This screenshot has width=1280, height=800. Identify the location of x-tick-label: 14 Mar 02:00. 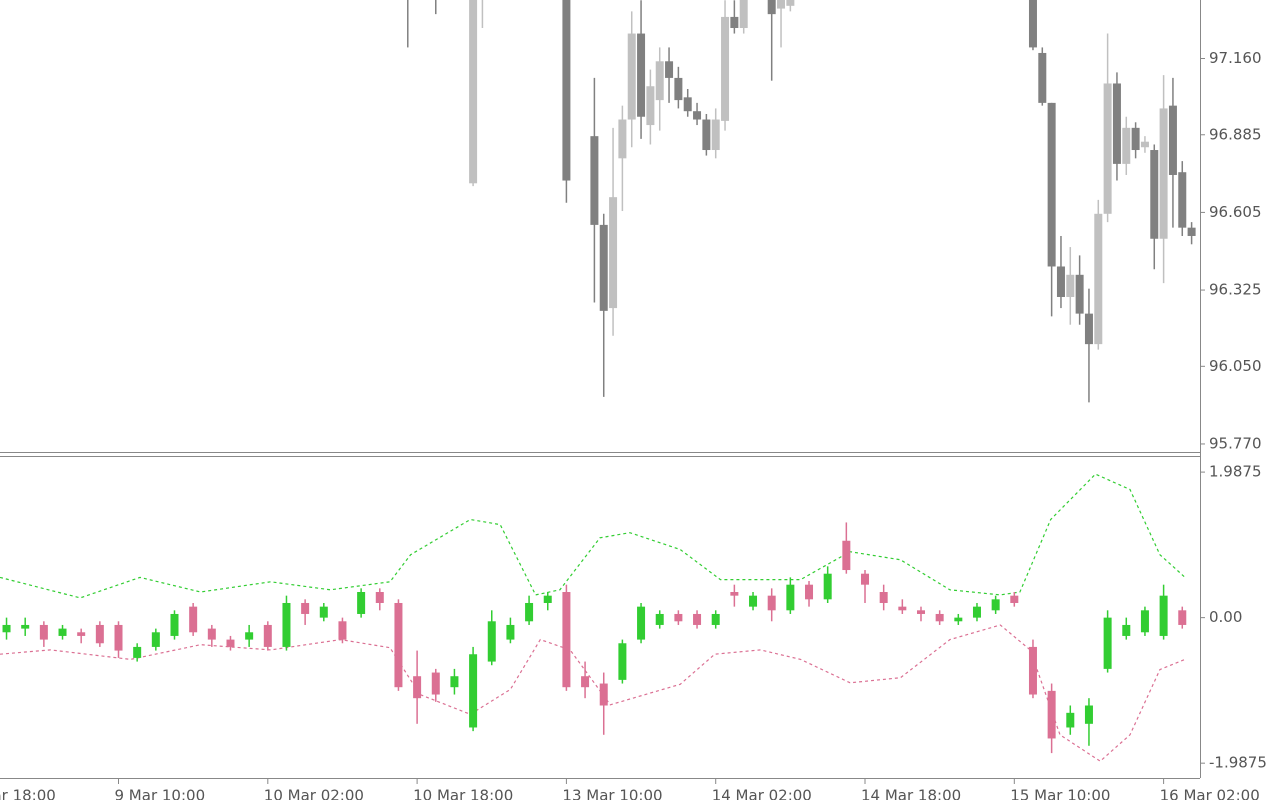
(762, 793).